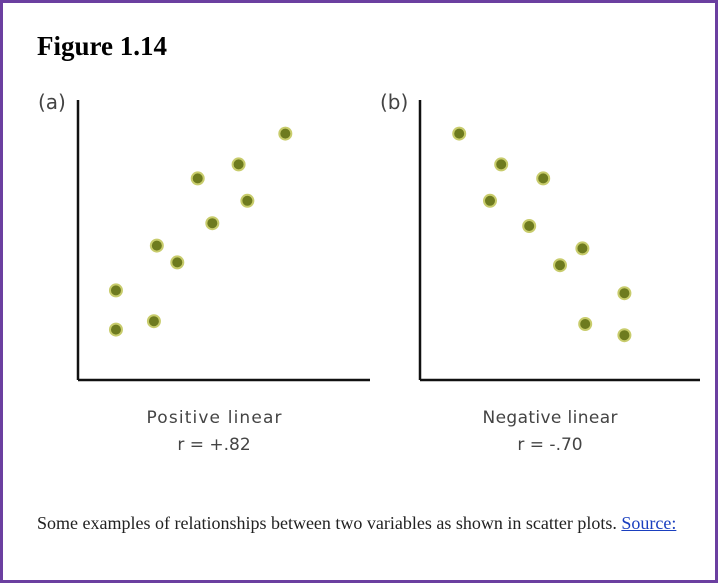  What do you see at coordinates (102, 46) in the screenshot?
I see `figure-title: Figure 1.14` at bounding box center [102, 46].